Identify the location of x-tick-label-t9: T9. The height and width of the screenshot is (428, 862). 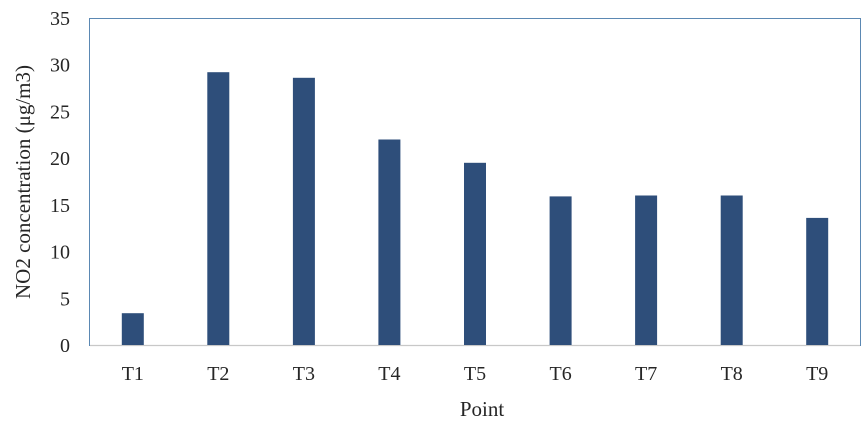
(817, 374).